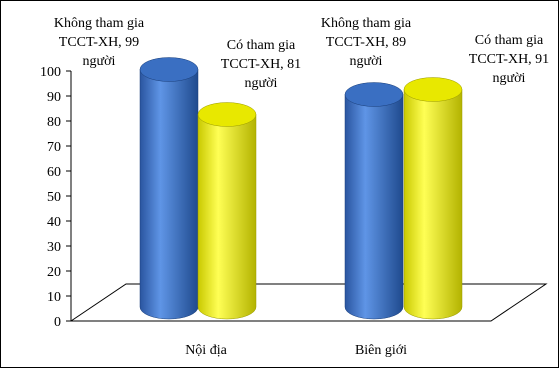  I want to click on data-label: Không tham gia TCCT-XH, 99 người, so click(99, 42).